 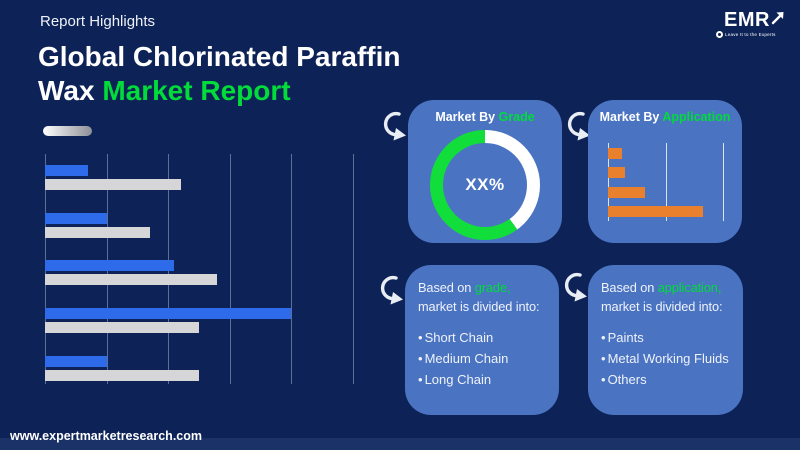 I want to click on application-panel-title: Market By Application, so click(x=665, y=117).